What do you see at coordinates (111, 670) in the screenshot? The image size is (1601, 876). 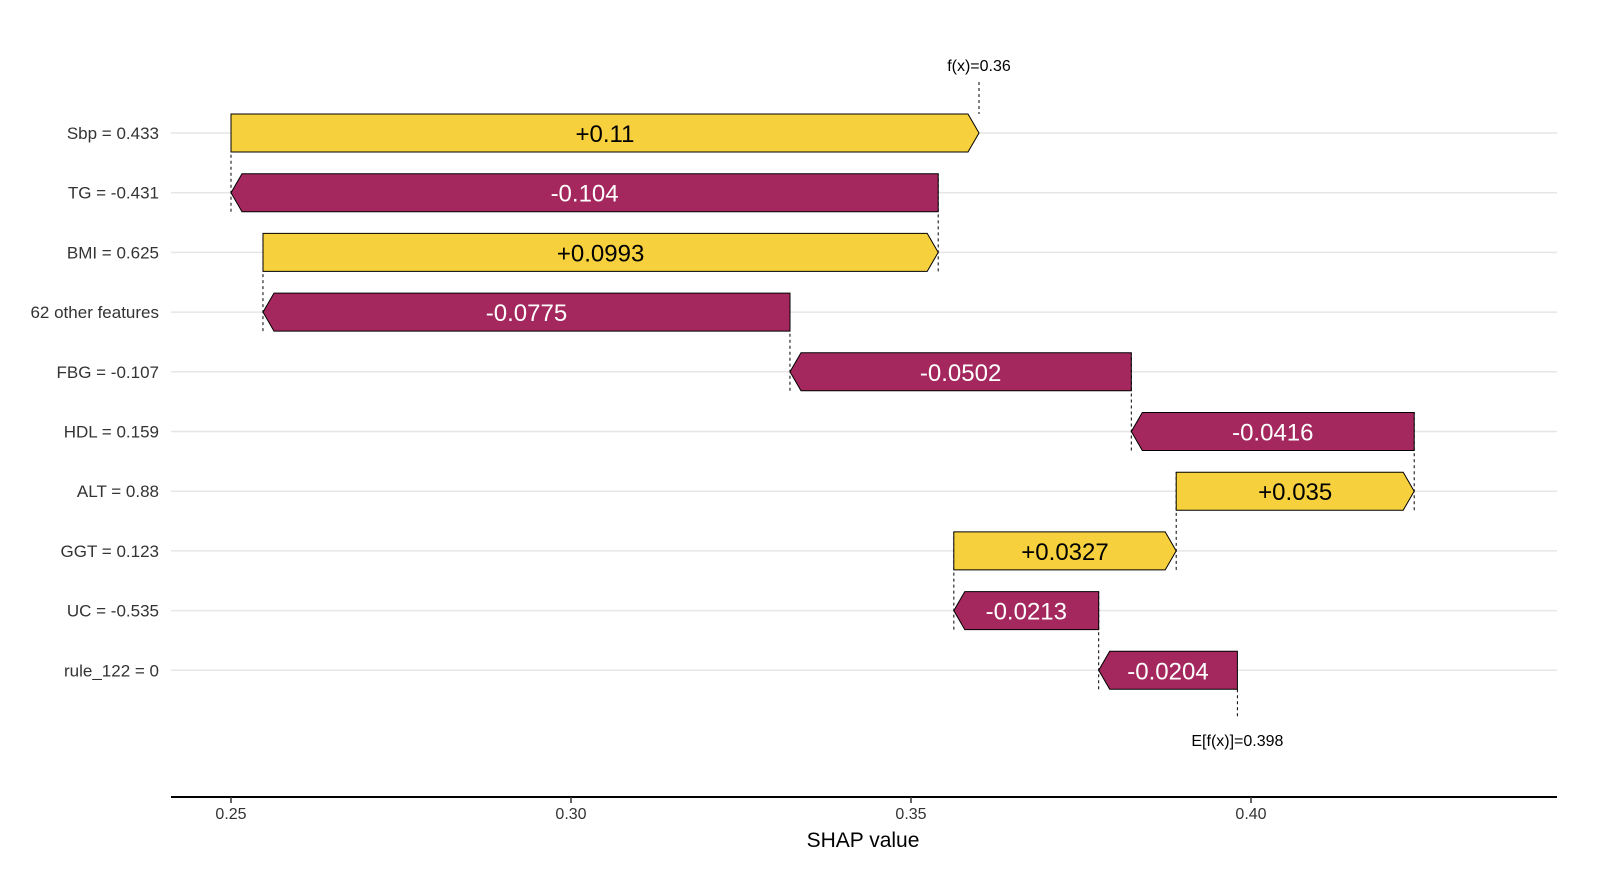 I see `feature-label: rule_122 = 0` at bounding box center [111, 670].